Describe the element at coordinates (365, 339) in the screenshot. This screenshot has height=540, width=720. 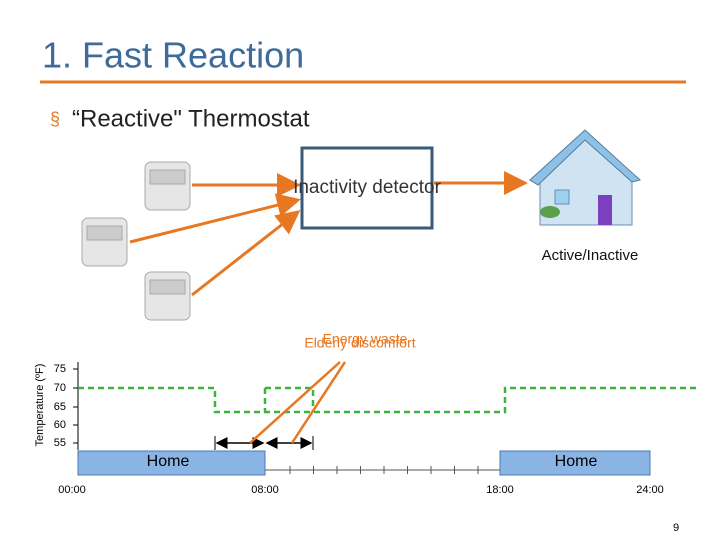
I see `annotation: Energy waste` at that location.